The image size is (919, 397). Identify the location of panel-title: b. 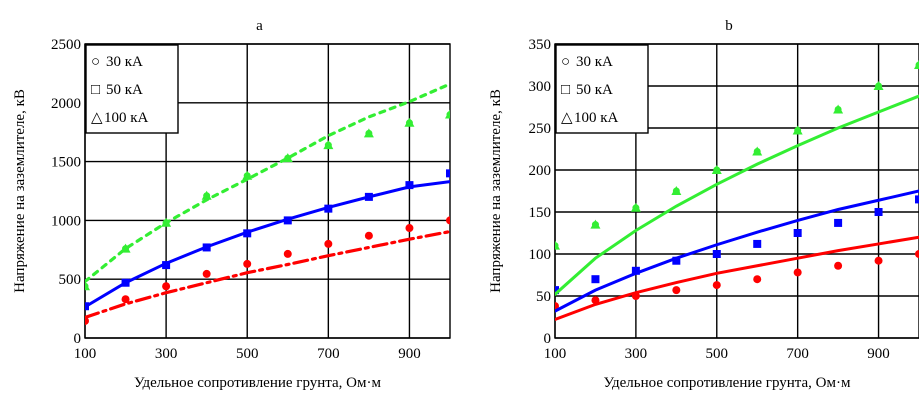
(729, 26).